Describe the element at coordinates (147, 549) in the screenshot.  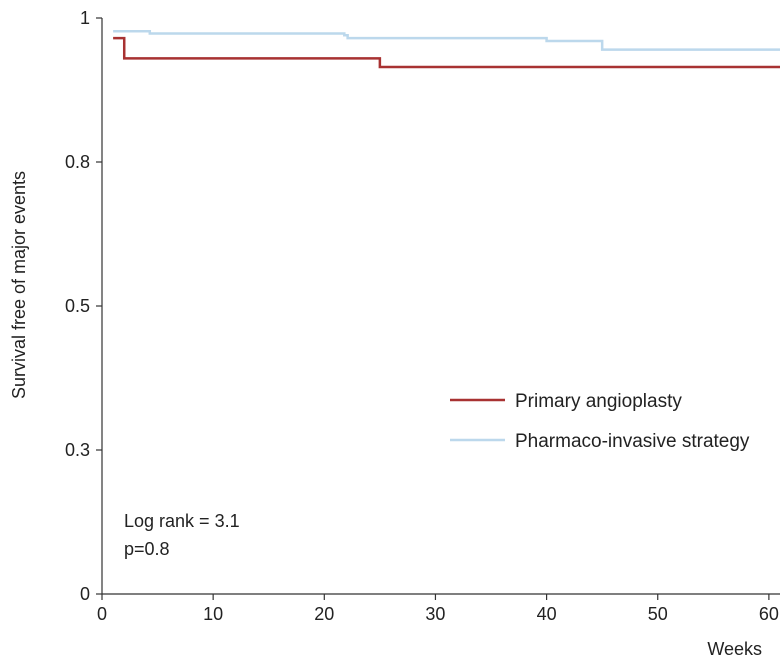
I see `annotation-p-value: p=0.8` at that location.